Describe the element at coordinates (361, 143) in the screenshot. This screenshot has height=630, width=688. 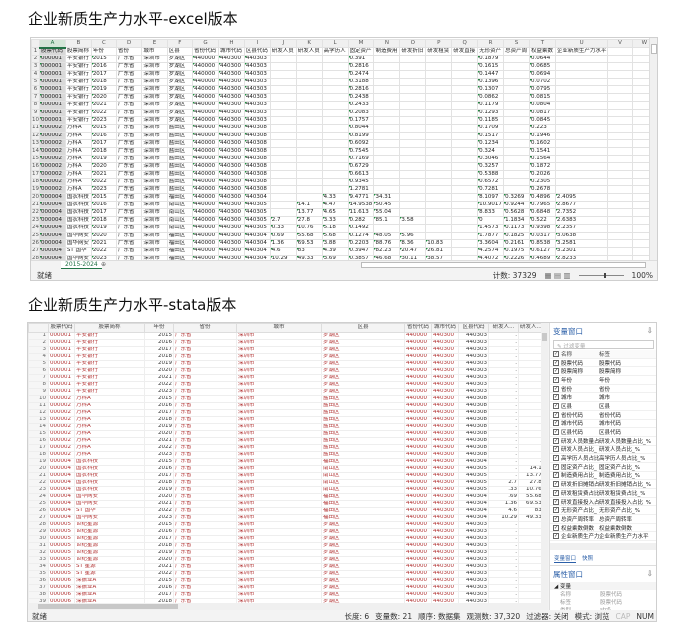
I see `cell: 0.6092` at that location.